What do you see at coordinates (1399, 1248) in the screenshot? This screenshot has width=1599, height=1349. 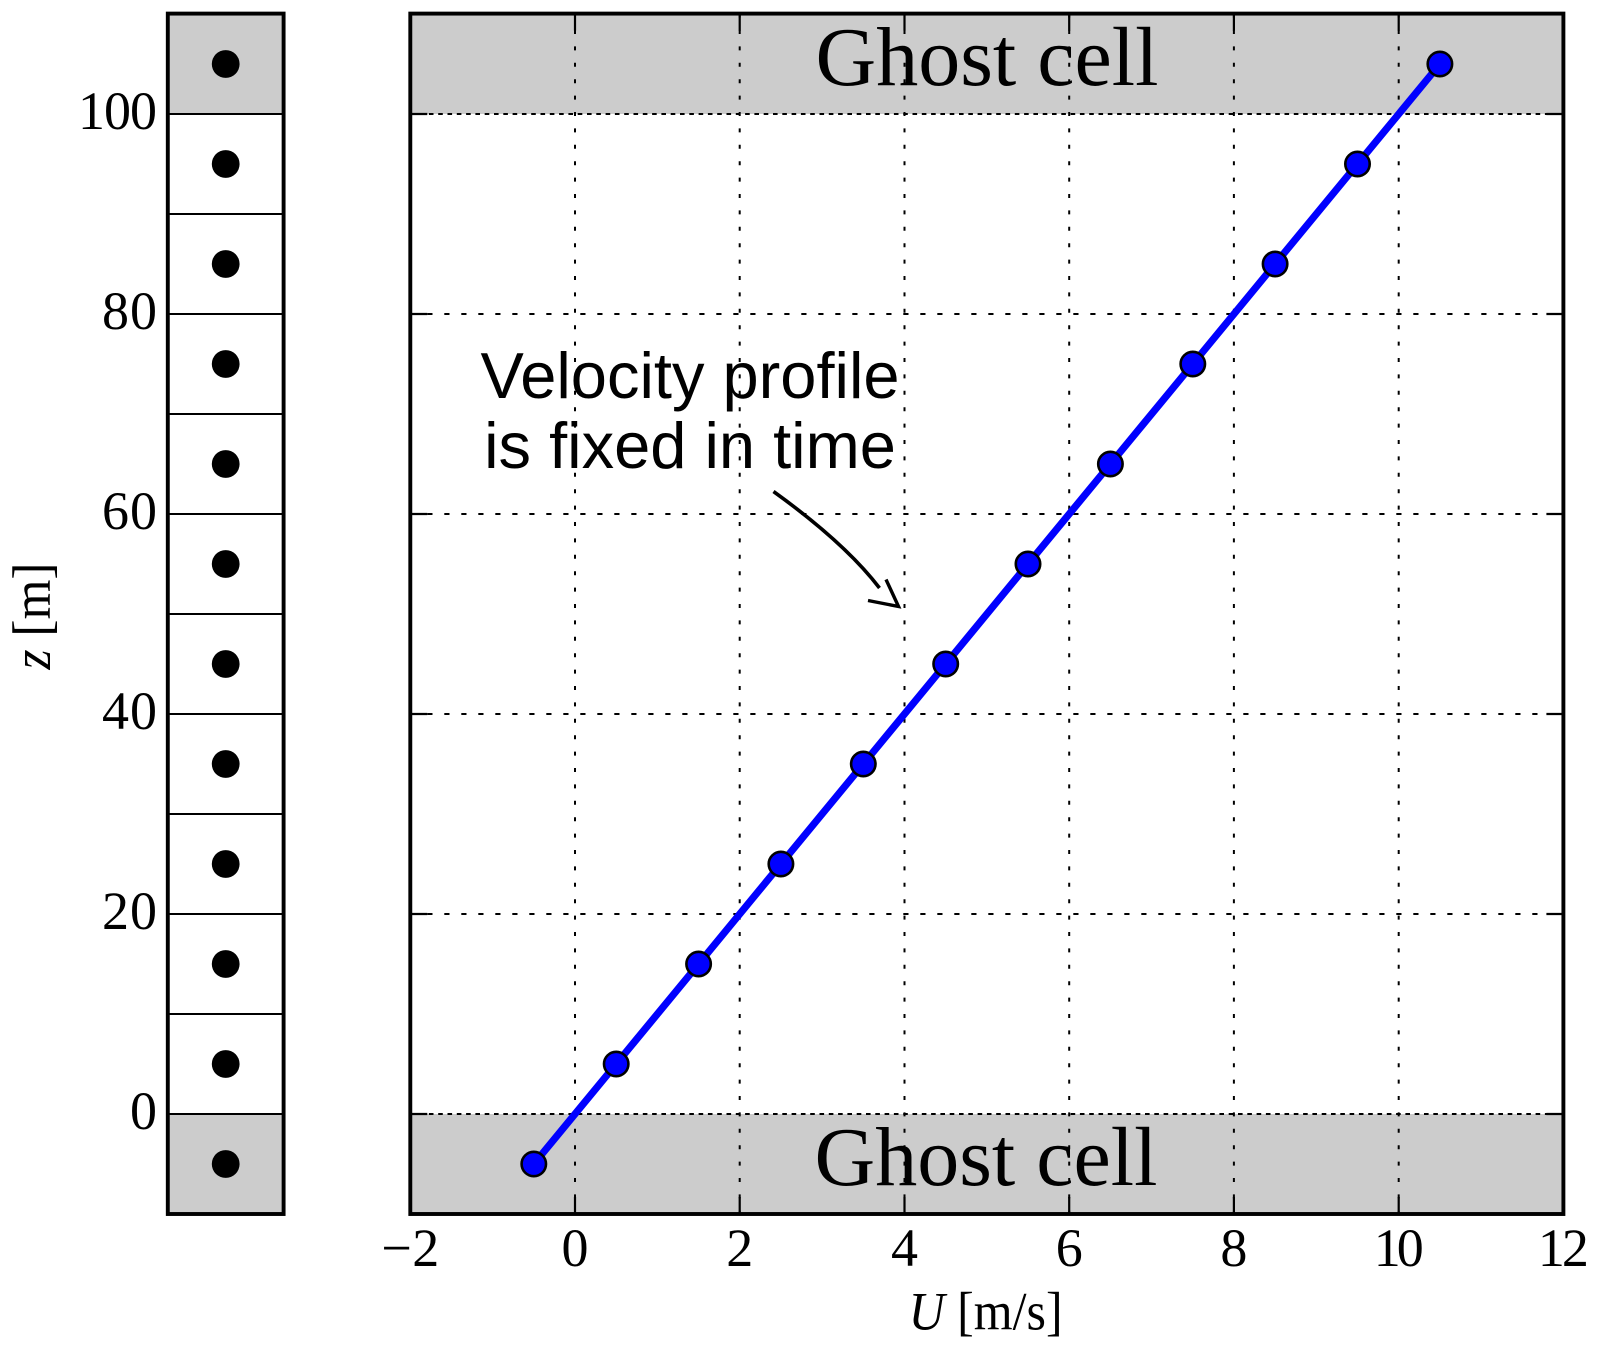 I see `svg-text: 10` at bounding box center [1399, 1248].